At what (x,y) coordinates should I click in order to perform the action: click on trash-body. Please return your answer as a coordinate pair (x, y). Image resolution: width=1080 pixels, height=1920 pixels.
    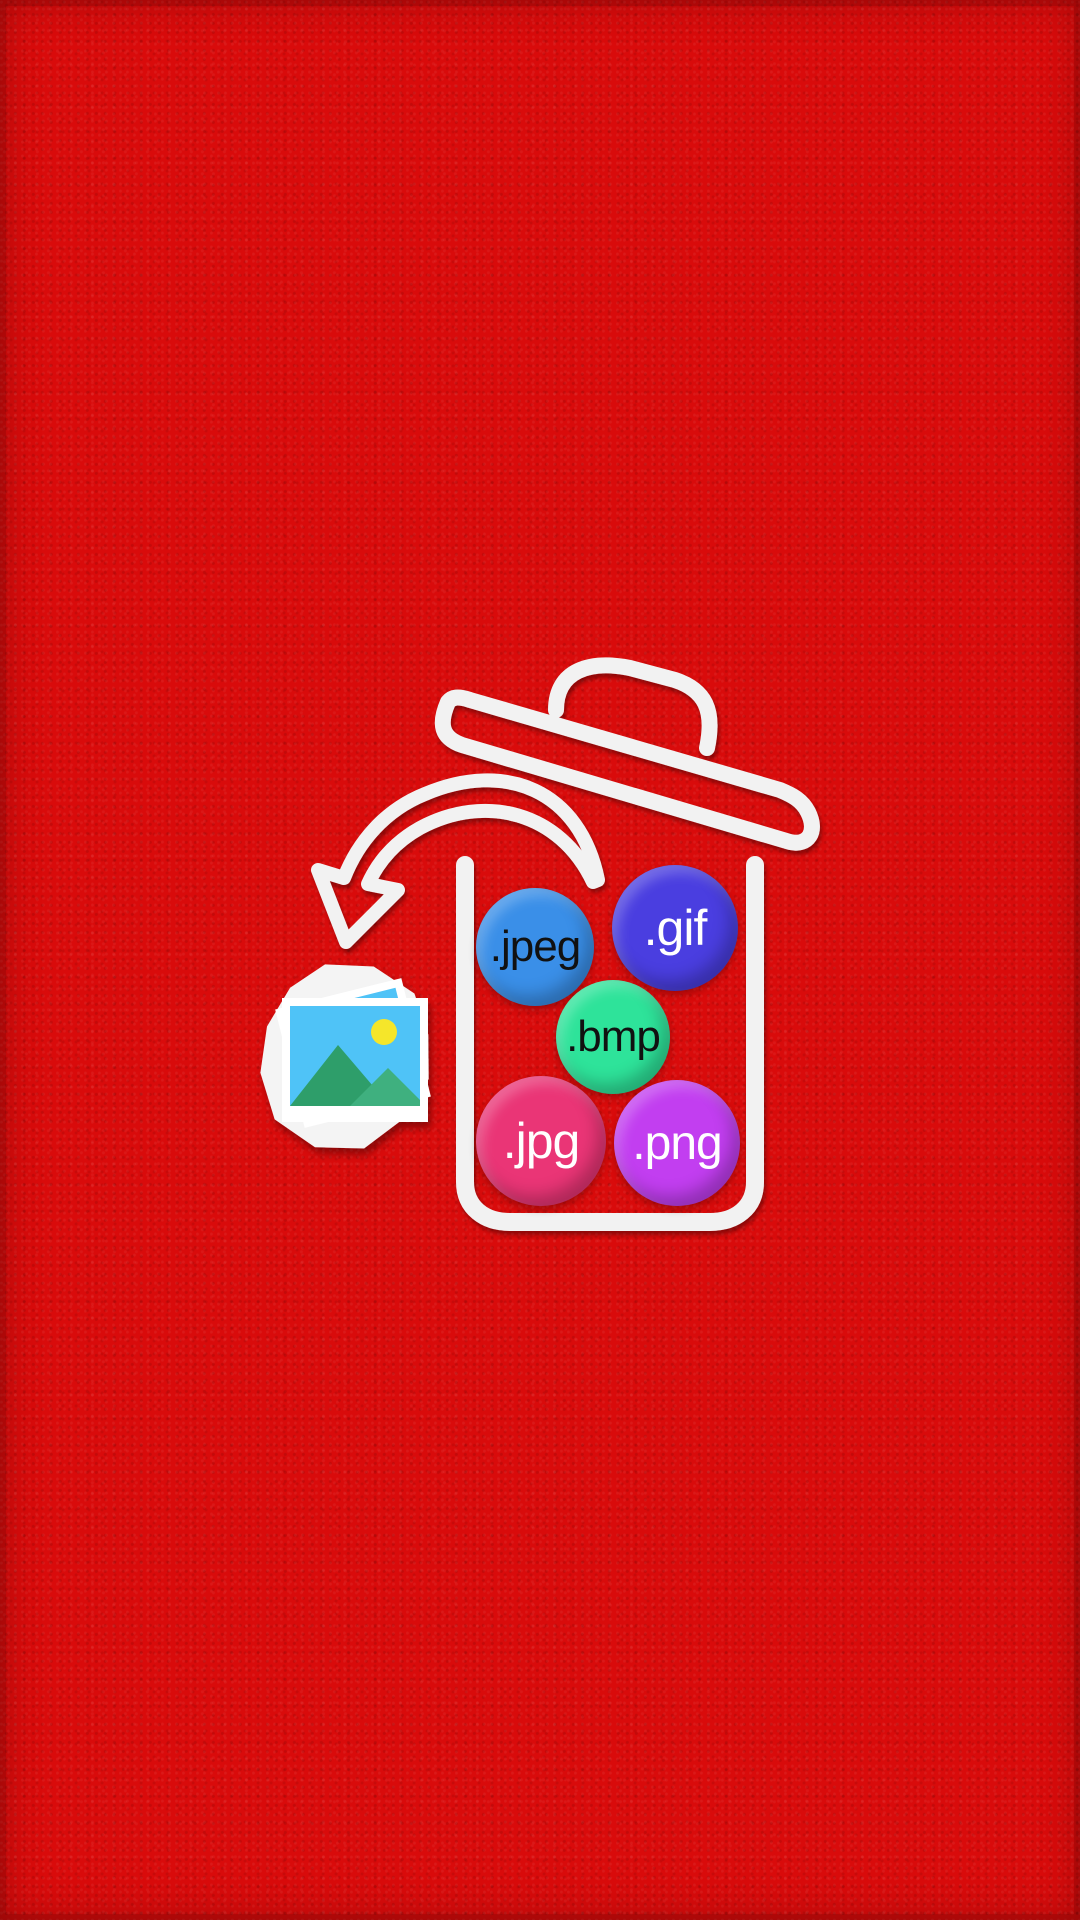
    Looking at the image, I should click on (610, 1043).